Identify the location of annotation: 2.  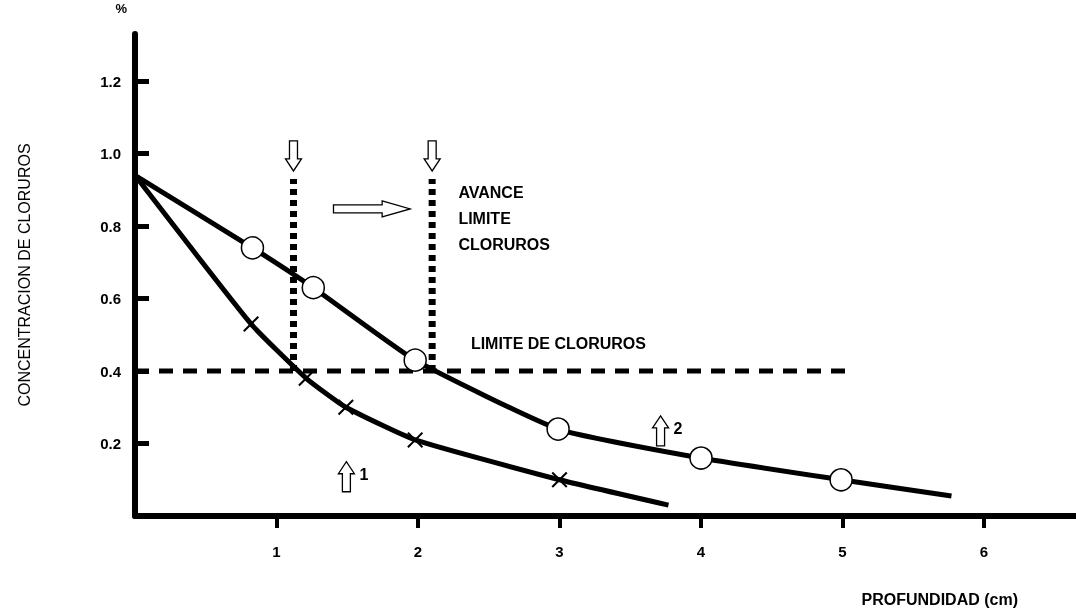
(678, 429).